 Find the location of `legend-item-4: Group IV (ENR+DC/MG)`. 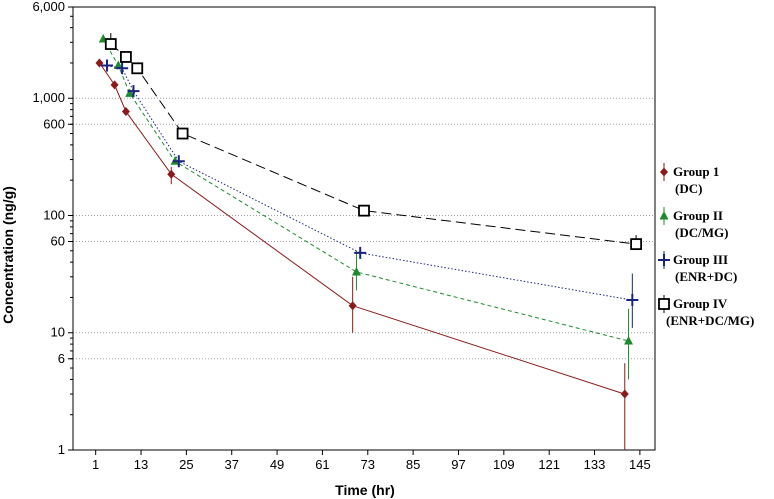

legend-item-4: Group IV (ENR+DC/MG) is located at coordinates (706, 311).